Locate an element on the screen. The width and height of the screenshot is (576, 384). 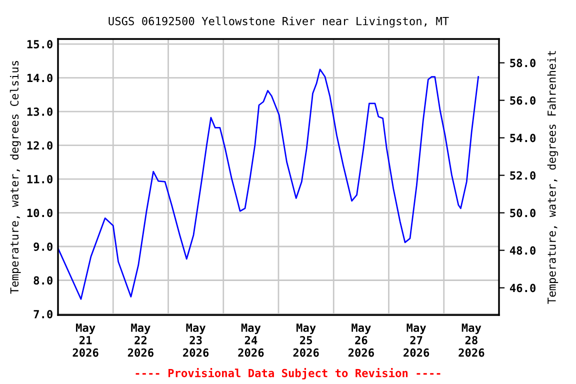
x-tick-label: May 22 2026 is located at coordinates (141, 340).